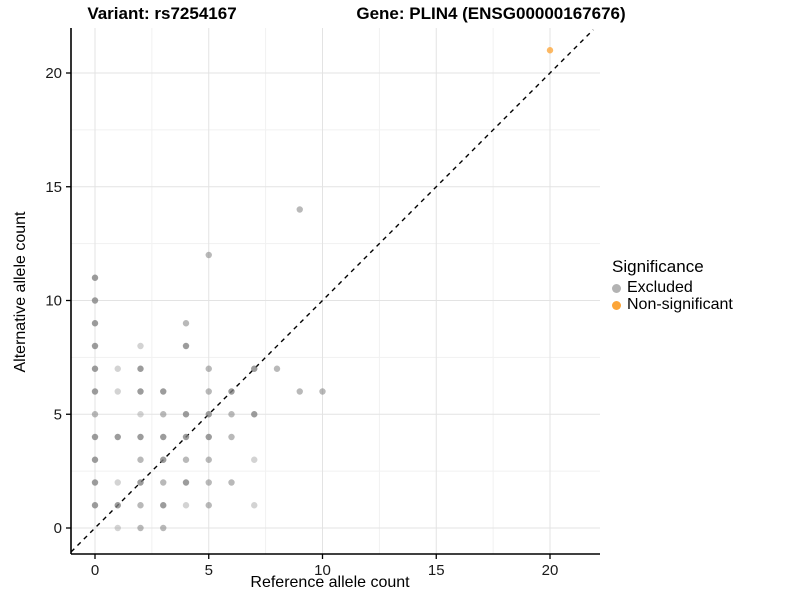 The image size is (800, 600). I want to click on excluded-dot-icon, so click(616, 288).